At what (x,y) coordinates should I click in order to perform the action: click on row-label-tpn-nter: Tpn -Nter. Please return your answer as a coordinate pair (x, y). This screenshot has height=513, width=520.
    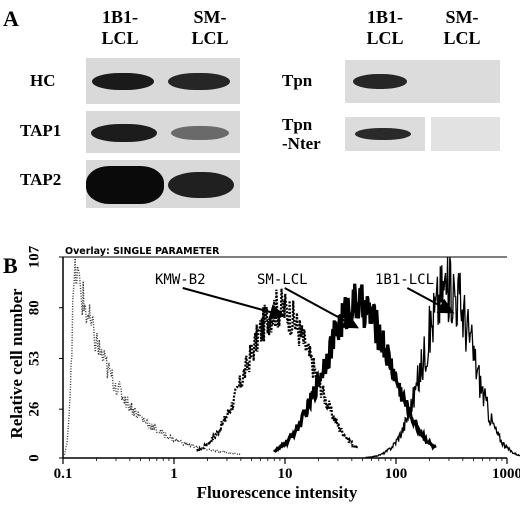
    Looking at the image, I should click on (301, 134).